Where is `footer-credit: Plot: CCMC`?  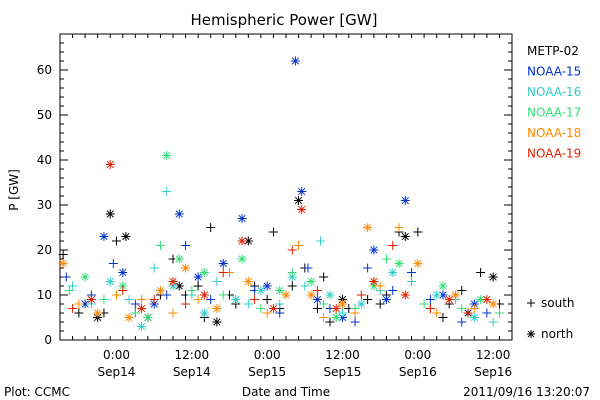
footer-credit: Plot: CCMC is located at coordinates (37, 392).